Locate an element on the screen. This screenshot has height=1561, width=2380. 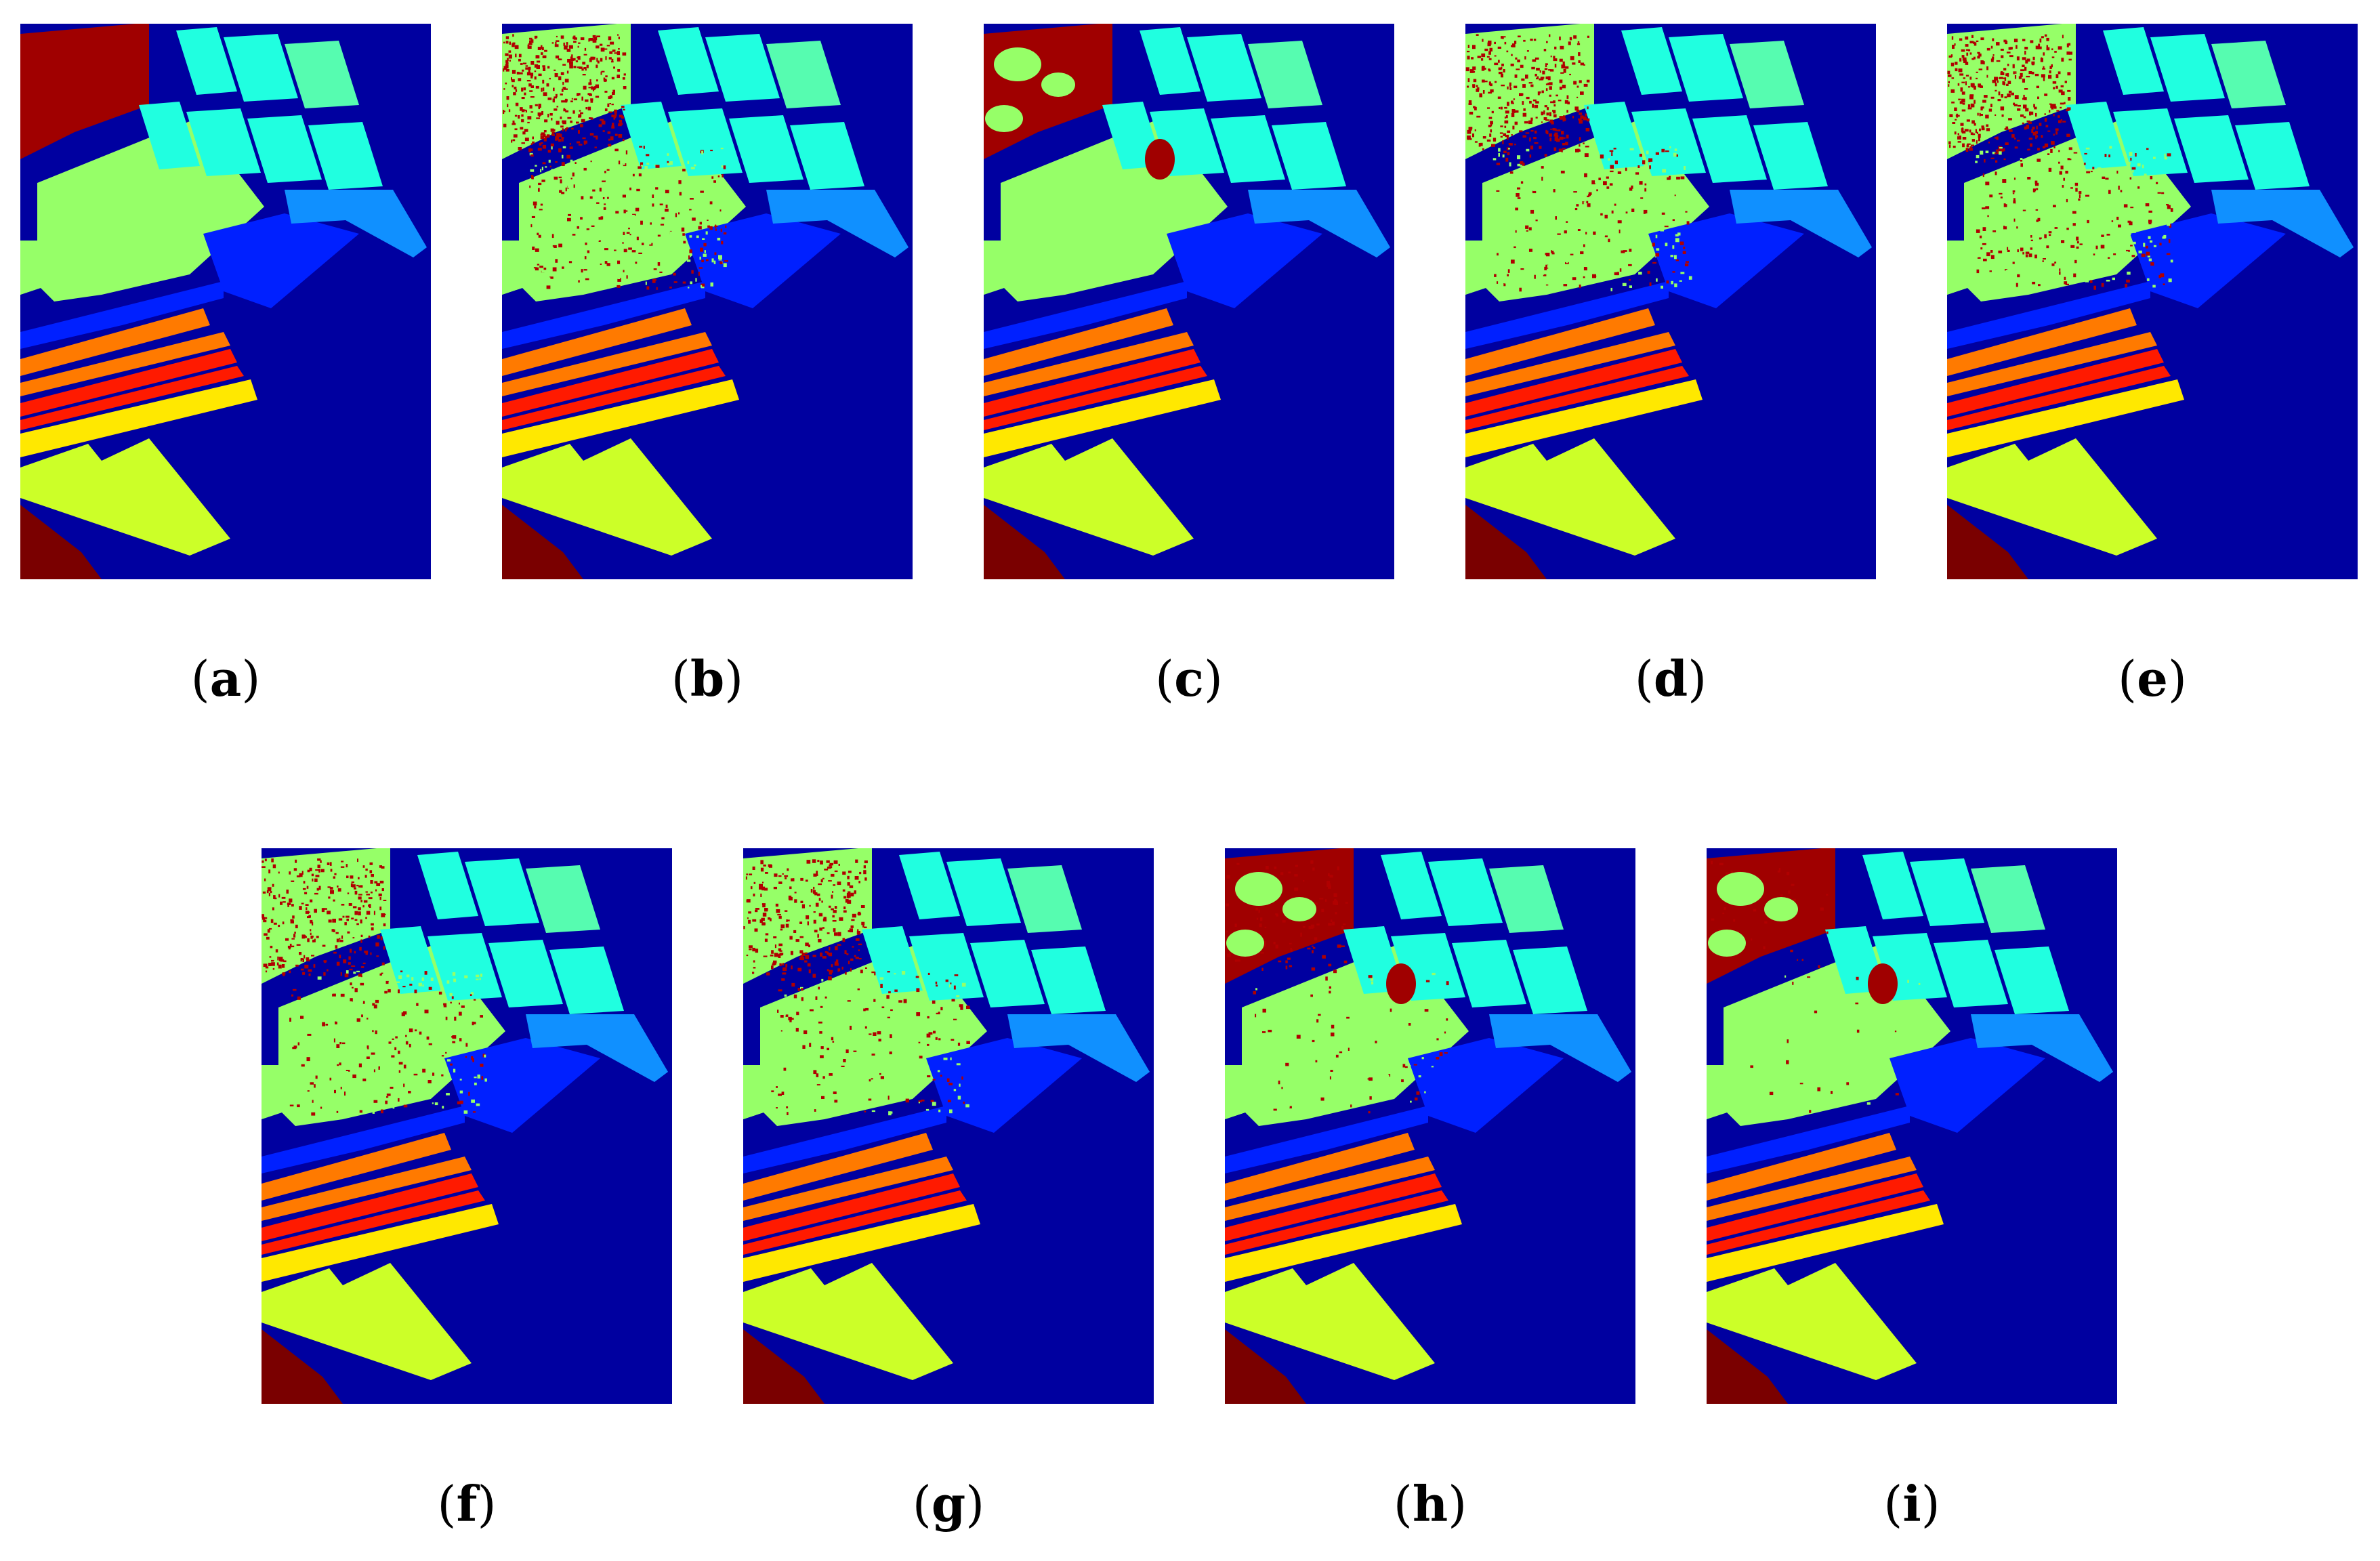
region-blue-field is located at coordinates (1244, 261).